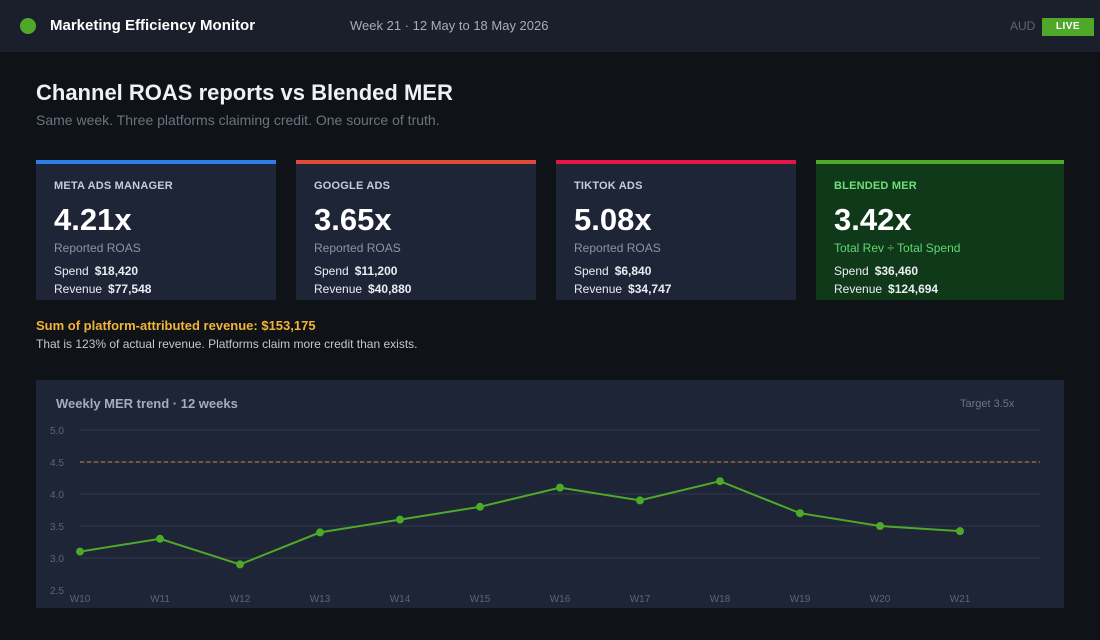 This screenshot has height=640, width=1100. I want to click on currency-label: AUD, so click(1023, 26).